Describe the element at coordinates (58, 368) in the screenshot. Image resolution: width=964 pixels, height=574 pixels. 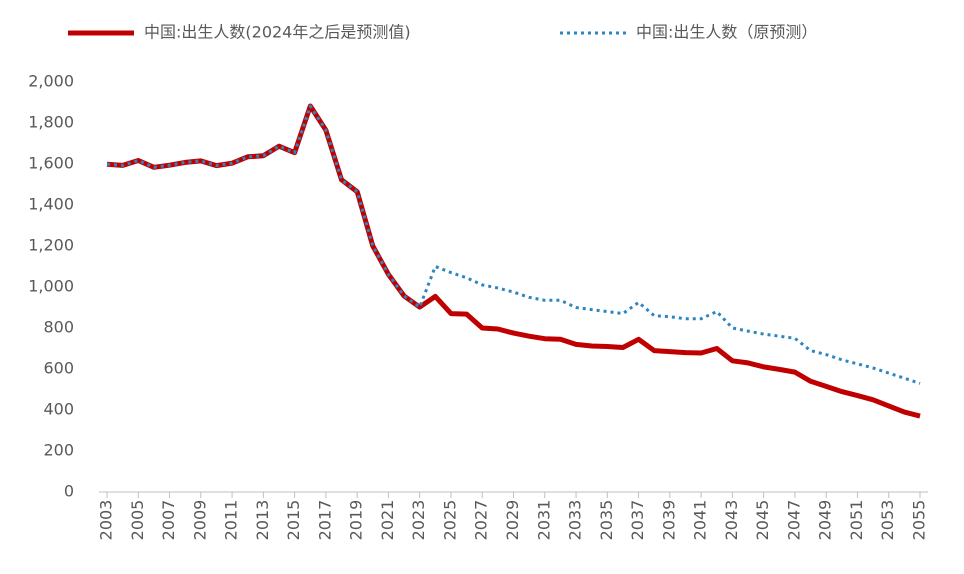
I see `y-tick-label: 600` at that location.